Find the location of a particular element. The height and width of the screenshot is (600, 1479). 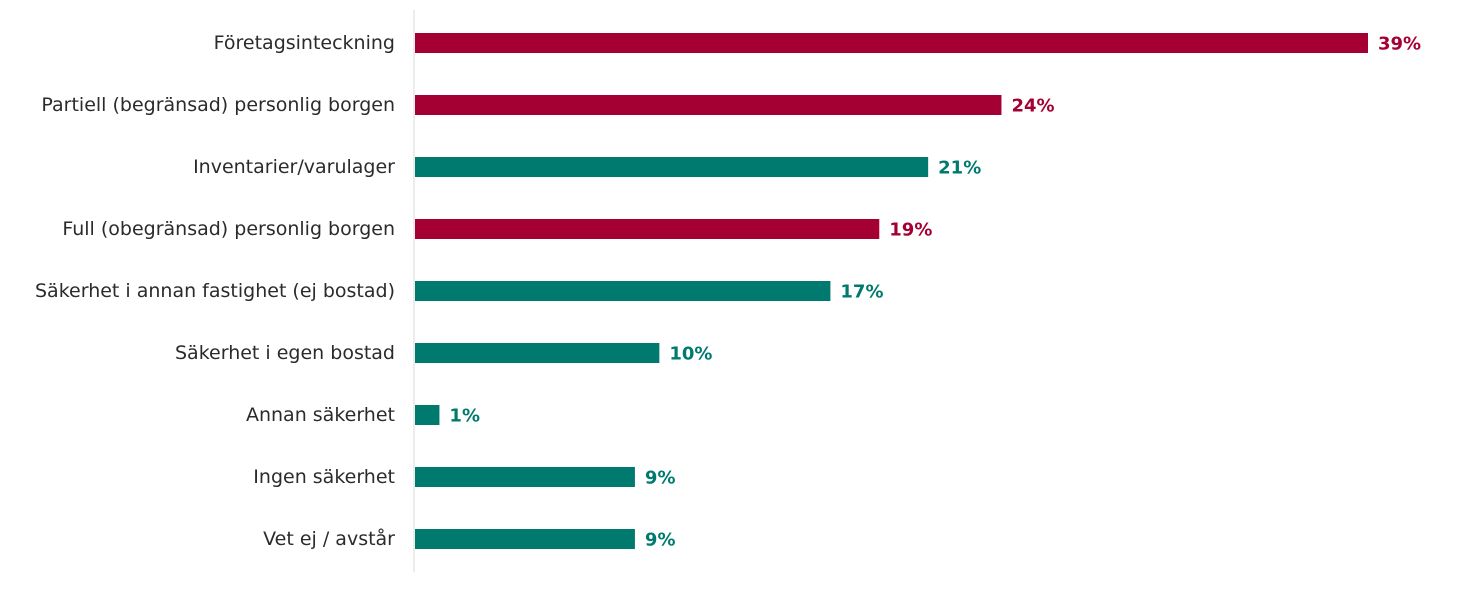

category-label: Företagsinteckning is located at coordinates (304, 43).